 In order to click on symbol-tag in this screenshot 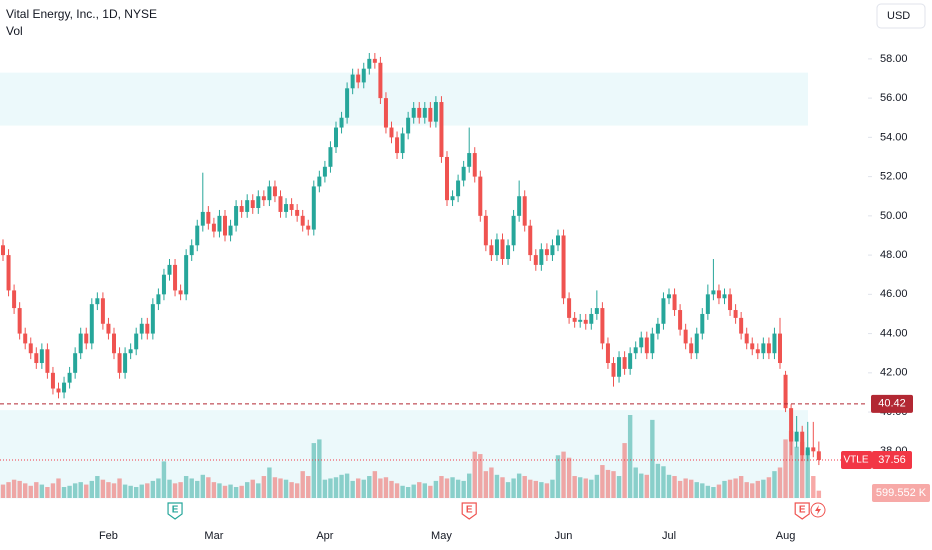, I will do `click(856, 459)`.